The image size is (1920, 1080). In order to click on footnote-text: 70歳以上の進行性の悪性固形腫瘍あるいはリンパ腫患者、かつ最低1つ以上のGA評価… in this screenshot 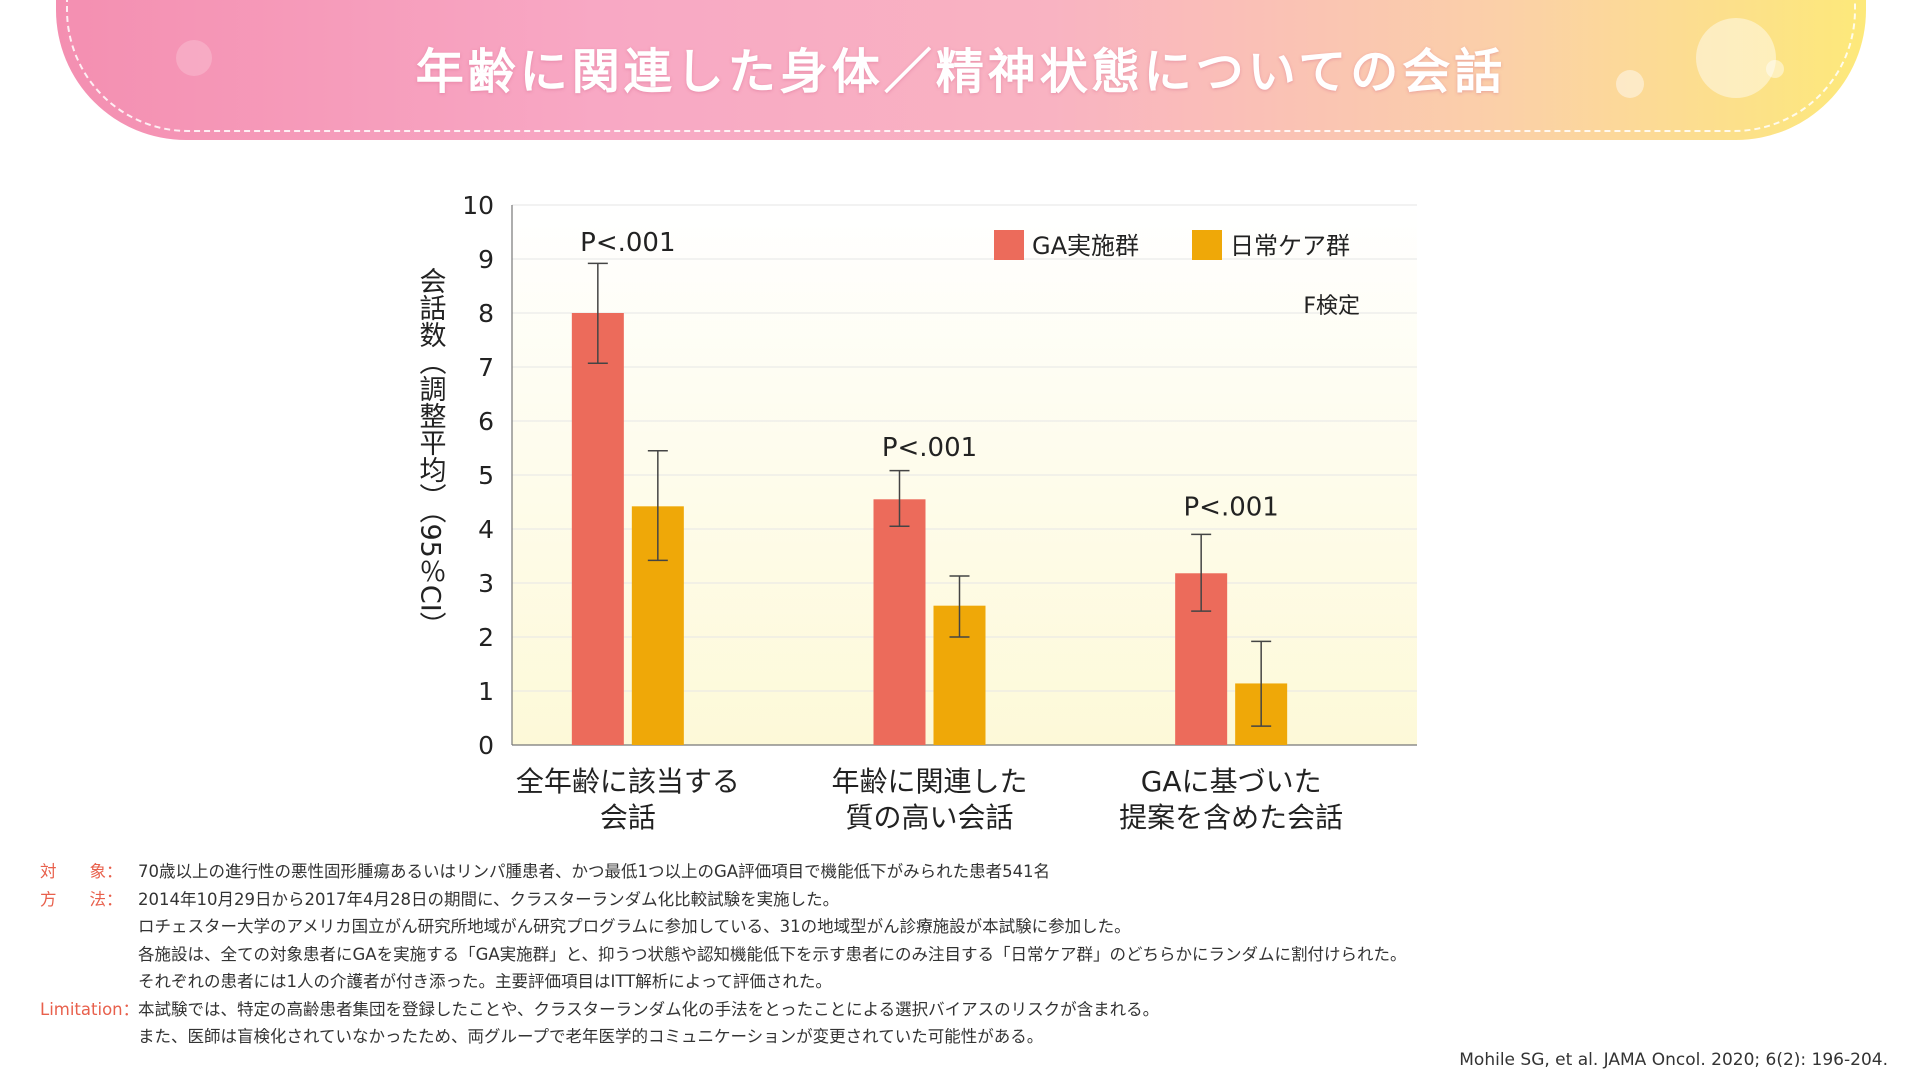, I will do `click(594, 871)`.